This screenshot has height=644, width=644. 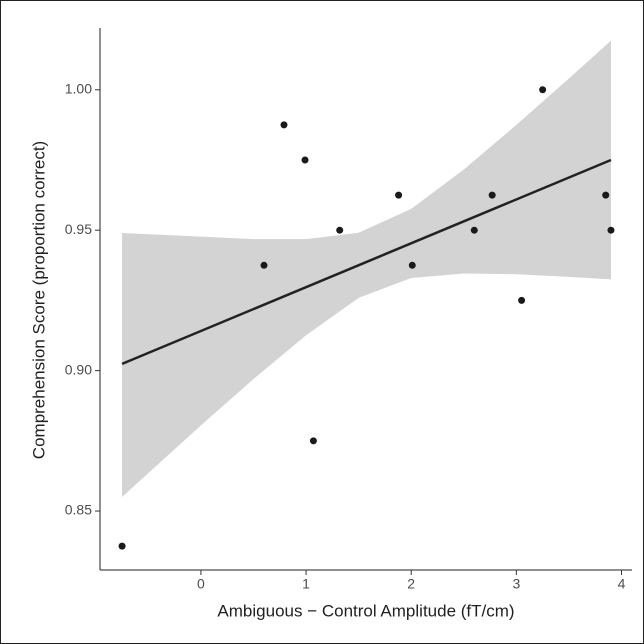 I want to click on x-tick-label: 2, so click(x=411, y=584).